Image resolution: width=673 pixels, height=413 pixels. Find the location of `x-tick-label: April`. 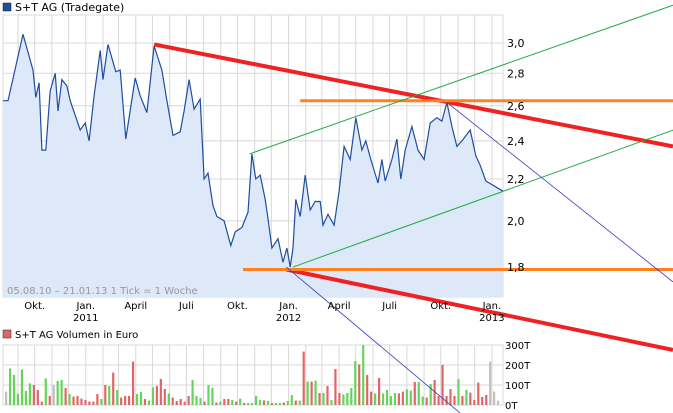

x-tick-label: April is located at coordinates (135, 306).